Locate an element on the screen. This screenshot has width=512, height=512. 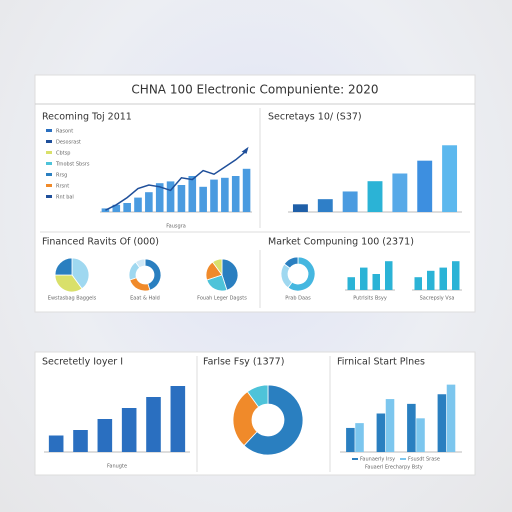
chart-label: Fouah Leger Dagsts is located at coordinates (222, 299).